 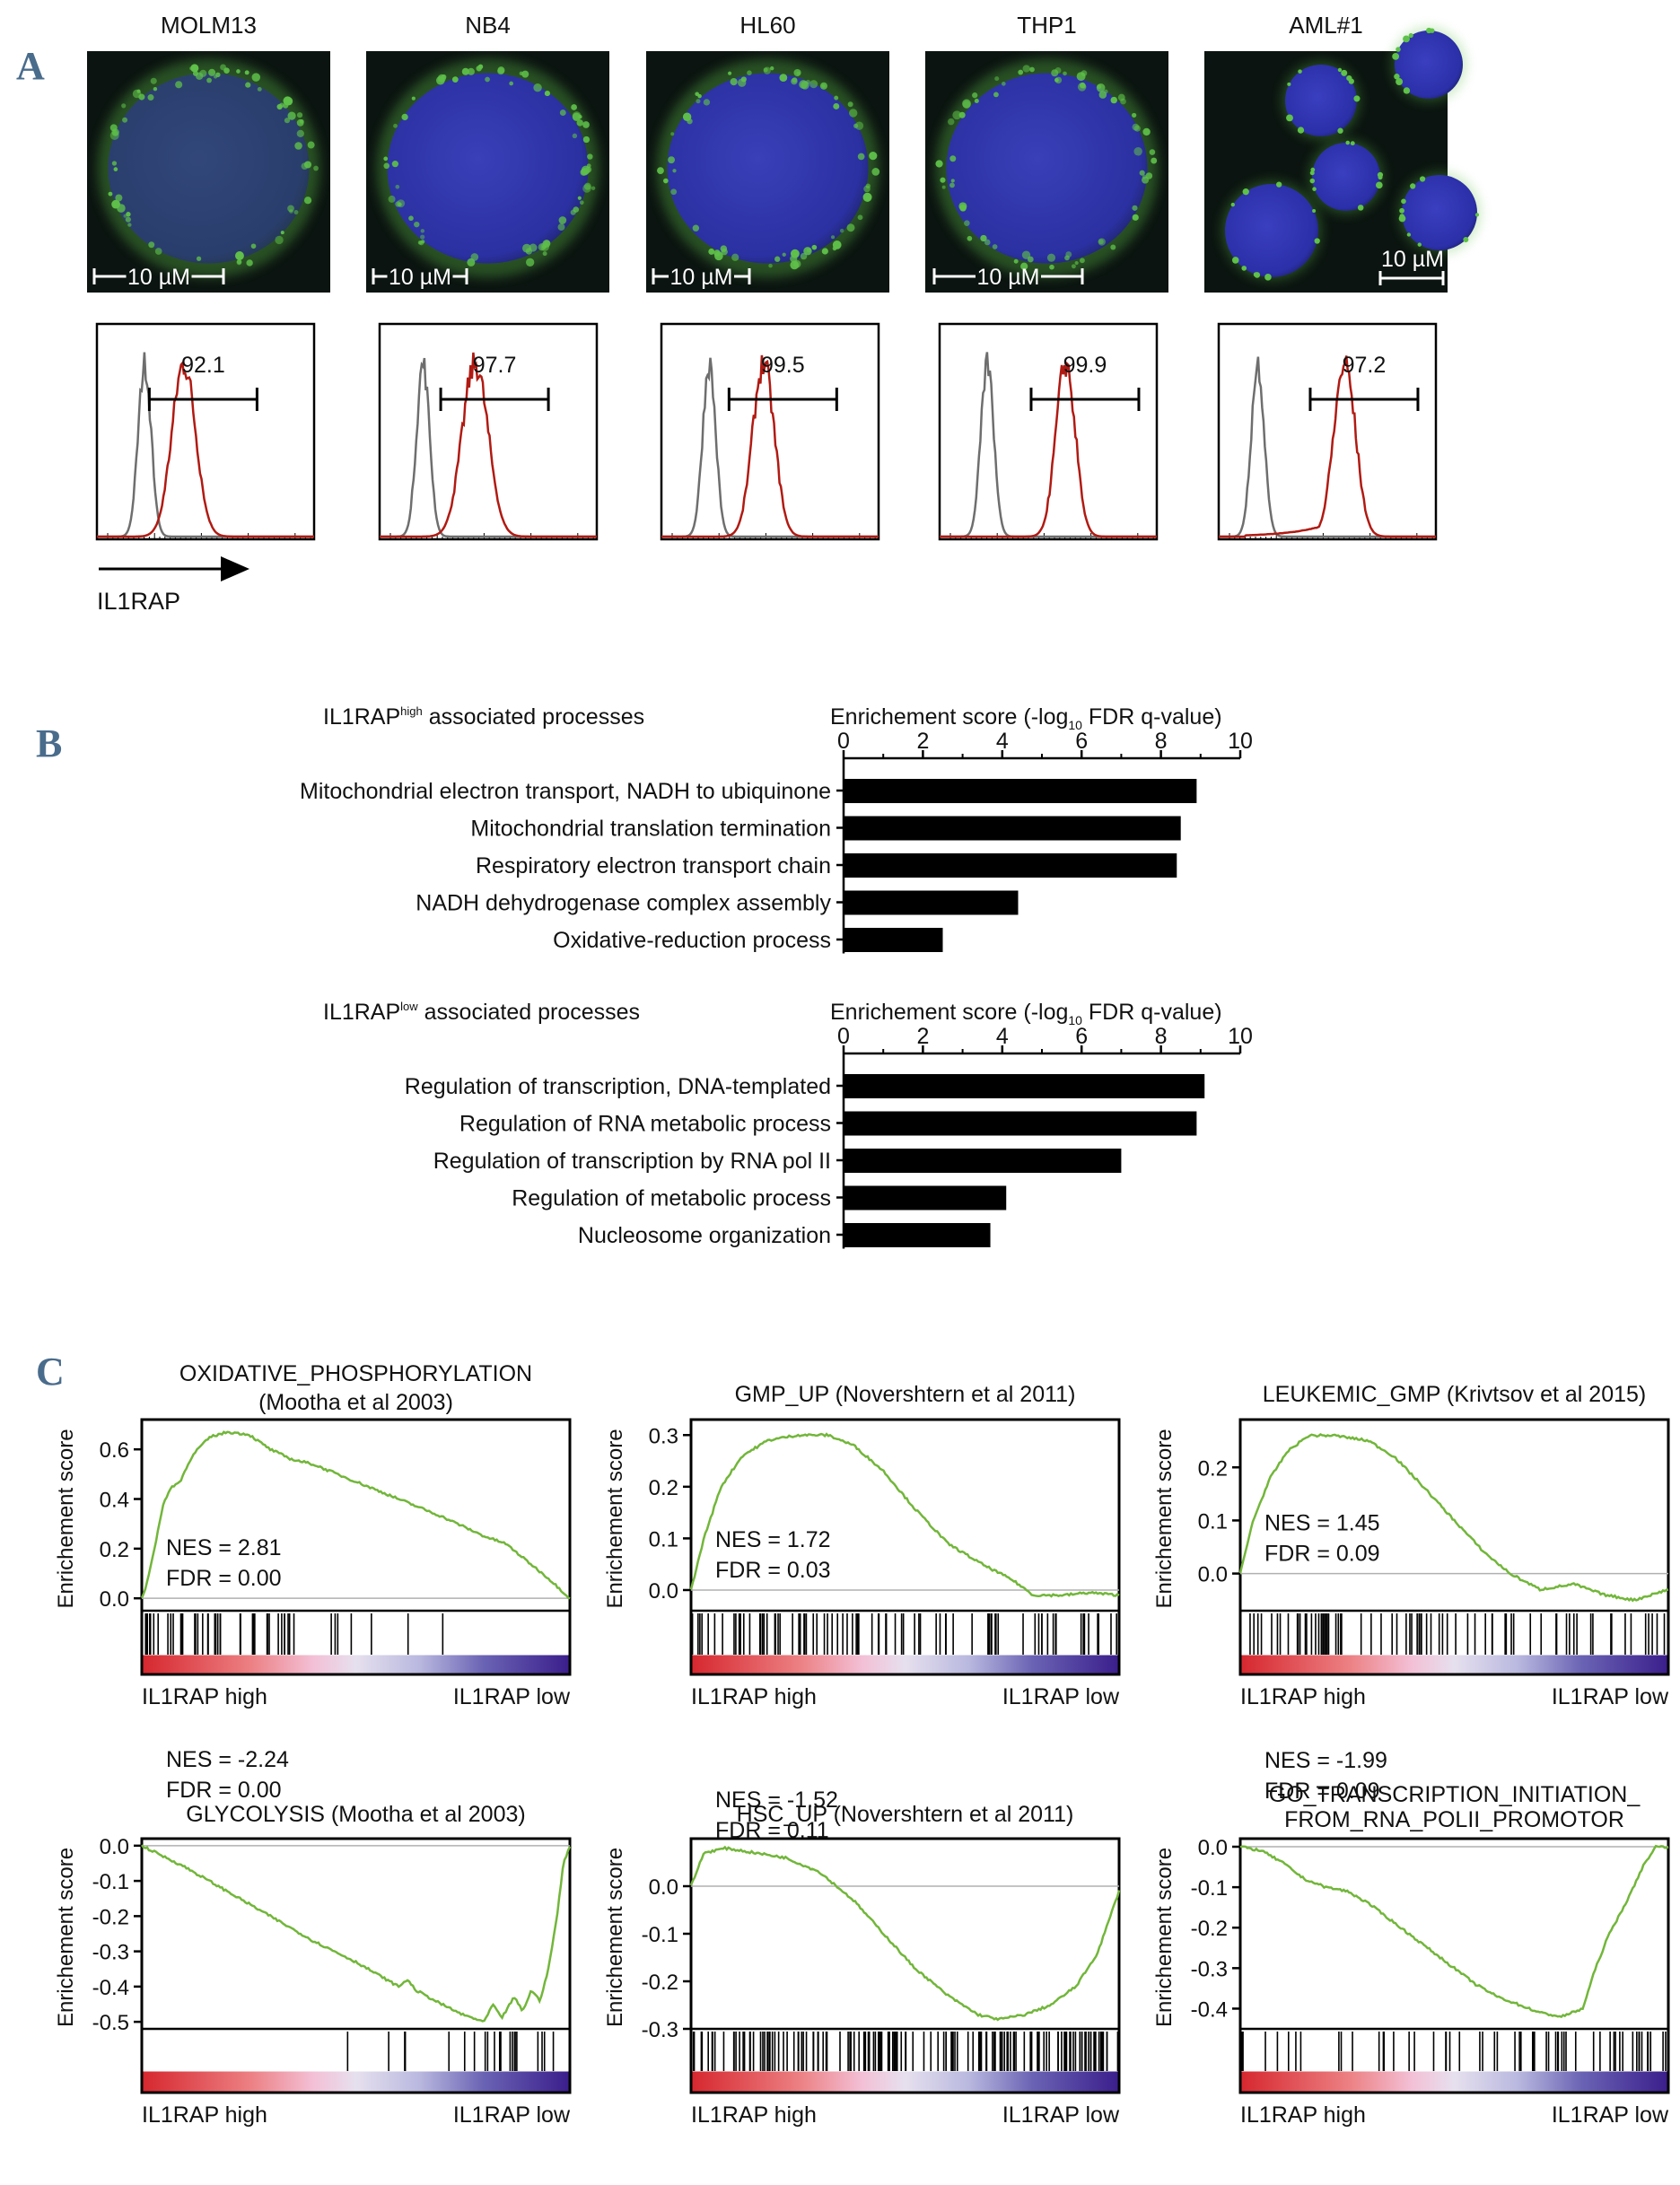 I want to click on plot-title-line1: GO_TRANSCRIPTION_INITIATION_, so click(x=1455, y=1794).